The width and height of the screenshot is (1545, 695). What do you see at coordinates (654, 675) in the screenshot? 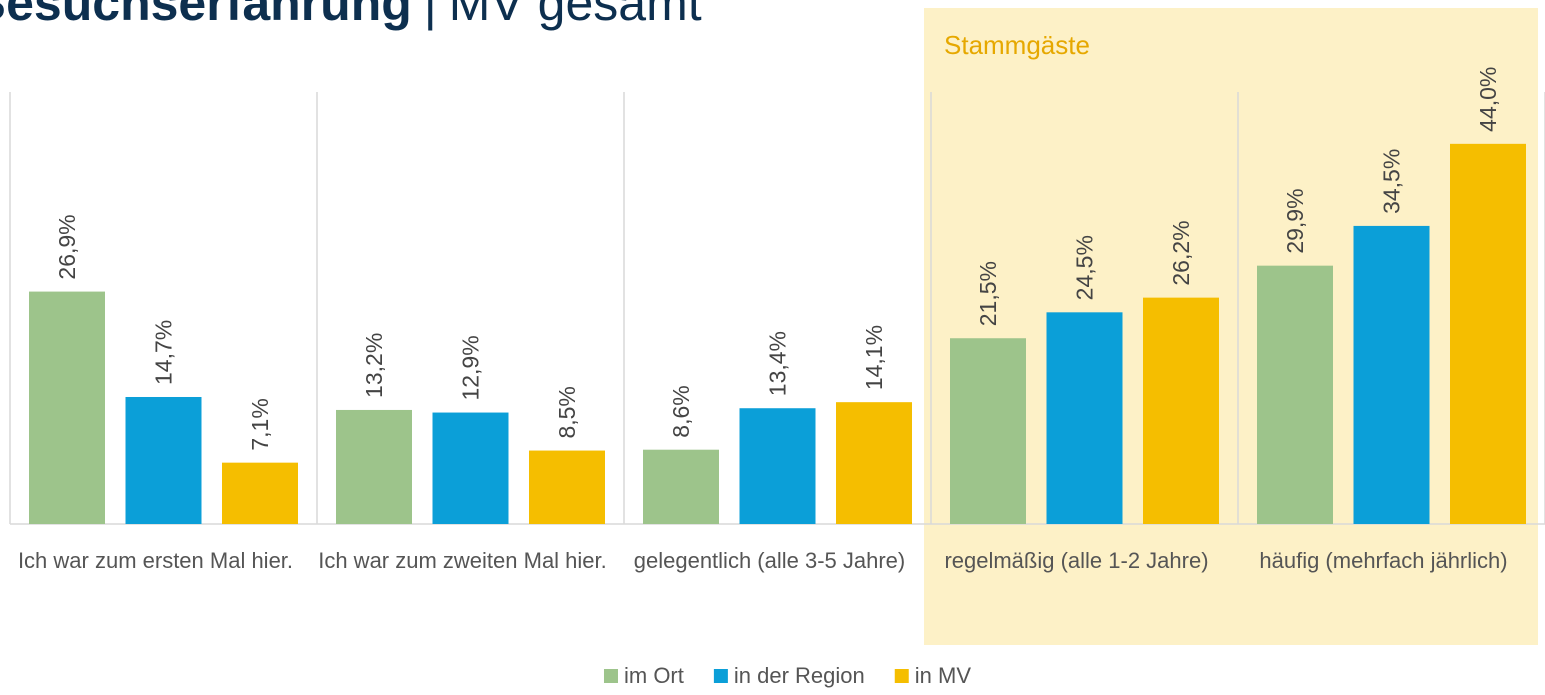
I see `legend-label: im Ort` at bounding box center [654, 675].